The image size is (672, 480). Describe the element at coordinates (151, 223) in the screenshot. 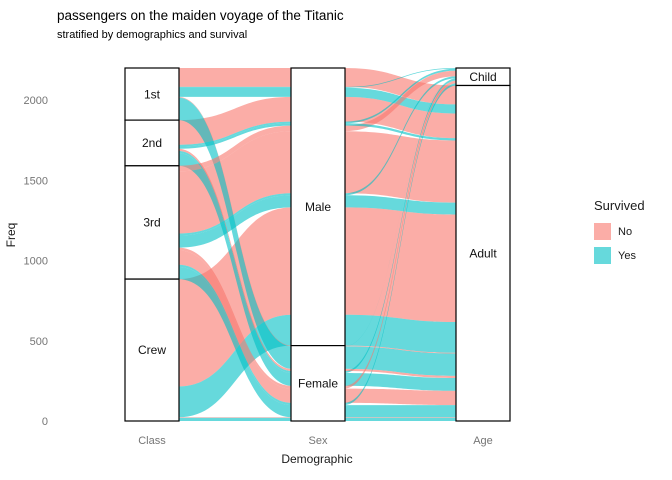

I see `stratum-label: 3rd` at that location.